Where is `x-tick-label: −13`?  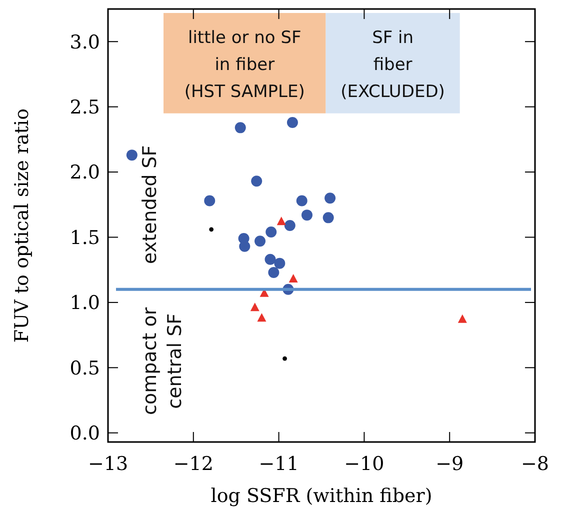 x-tick-label: −13 is located at coordinates (108, 464).